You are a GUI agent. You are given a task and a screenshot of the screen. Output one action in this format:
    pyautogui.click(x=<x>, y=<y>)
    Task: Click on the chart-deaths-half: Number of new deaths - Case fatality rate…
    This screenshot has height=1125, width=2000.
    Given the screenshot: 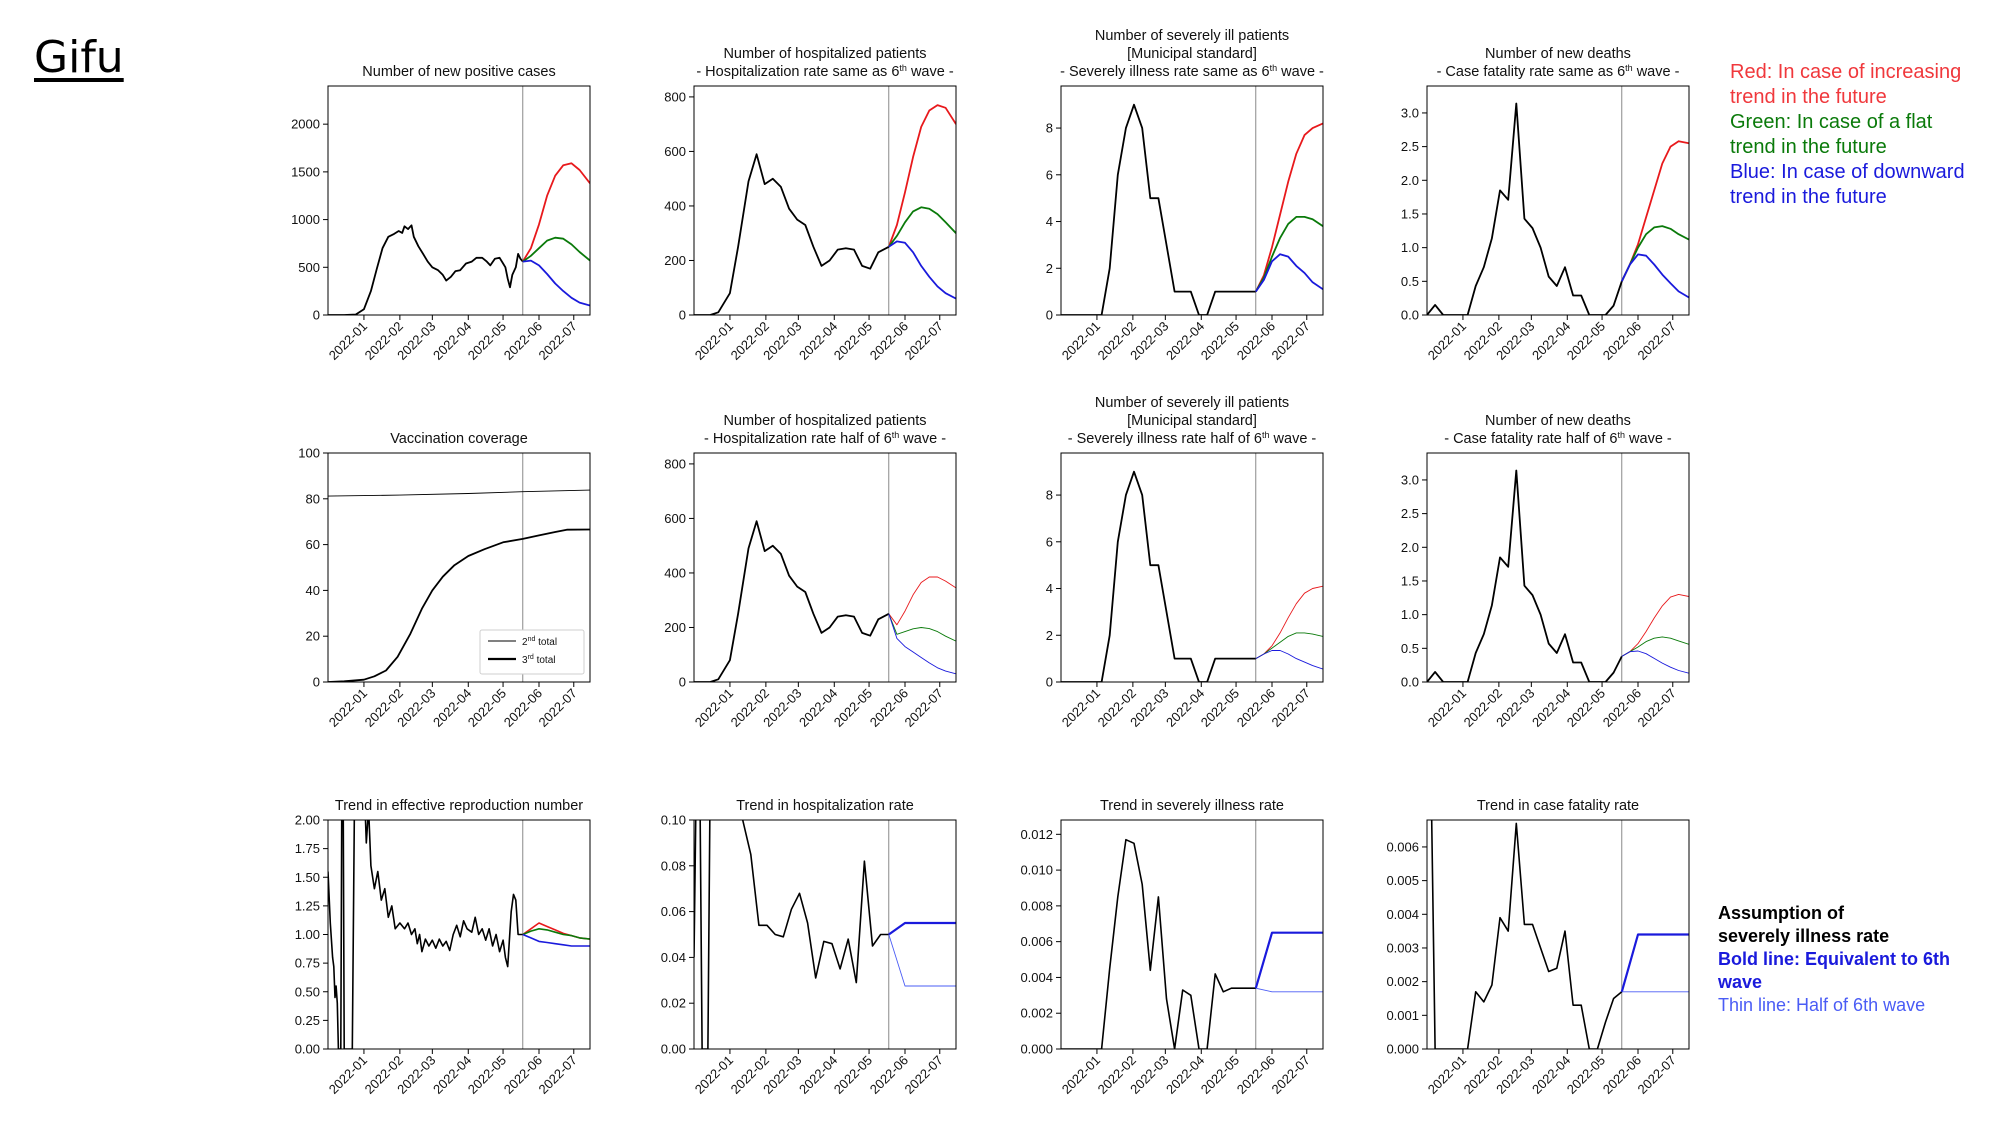 What is the action you would take?
    pyautogui.click(x=1545, y=571)
    